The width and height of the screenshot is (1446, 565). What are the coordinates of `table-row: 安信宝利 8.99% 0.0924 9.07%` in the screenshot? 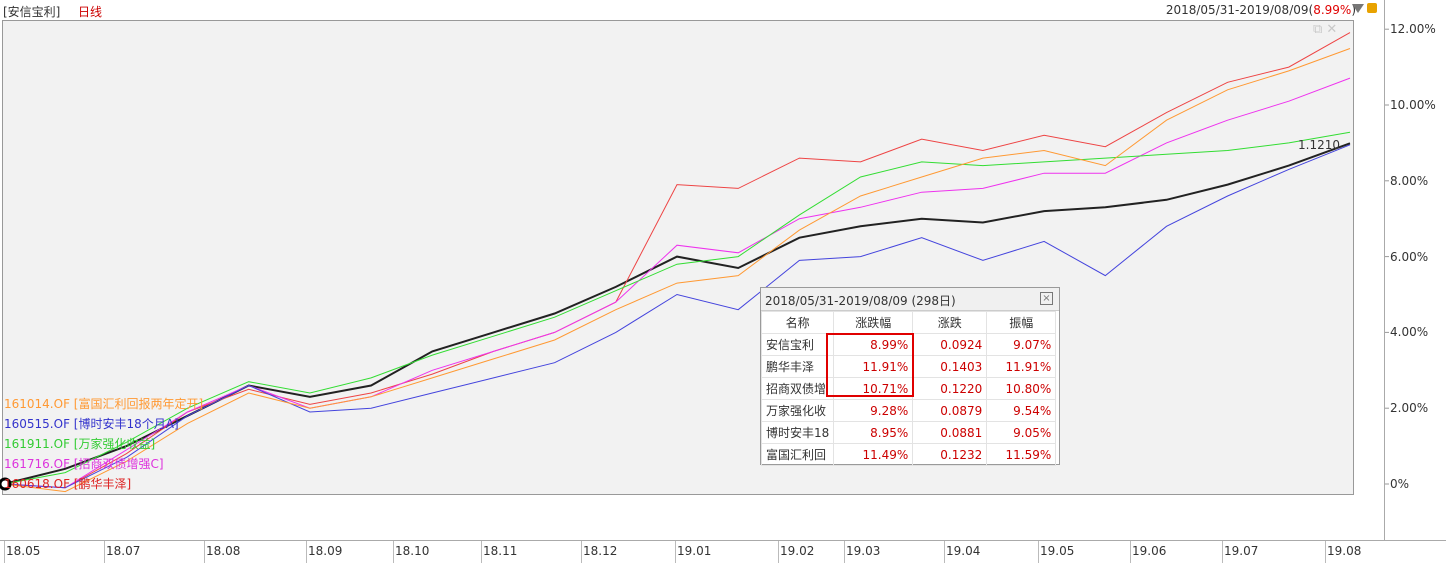 It's located at (908, 344).